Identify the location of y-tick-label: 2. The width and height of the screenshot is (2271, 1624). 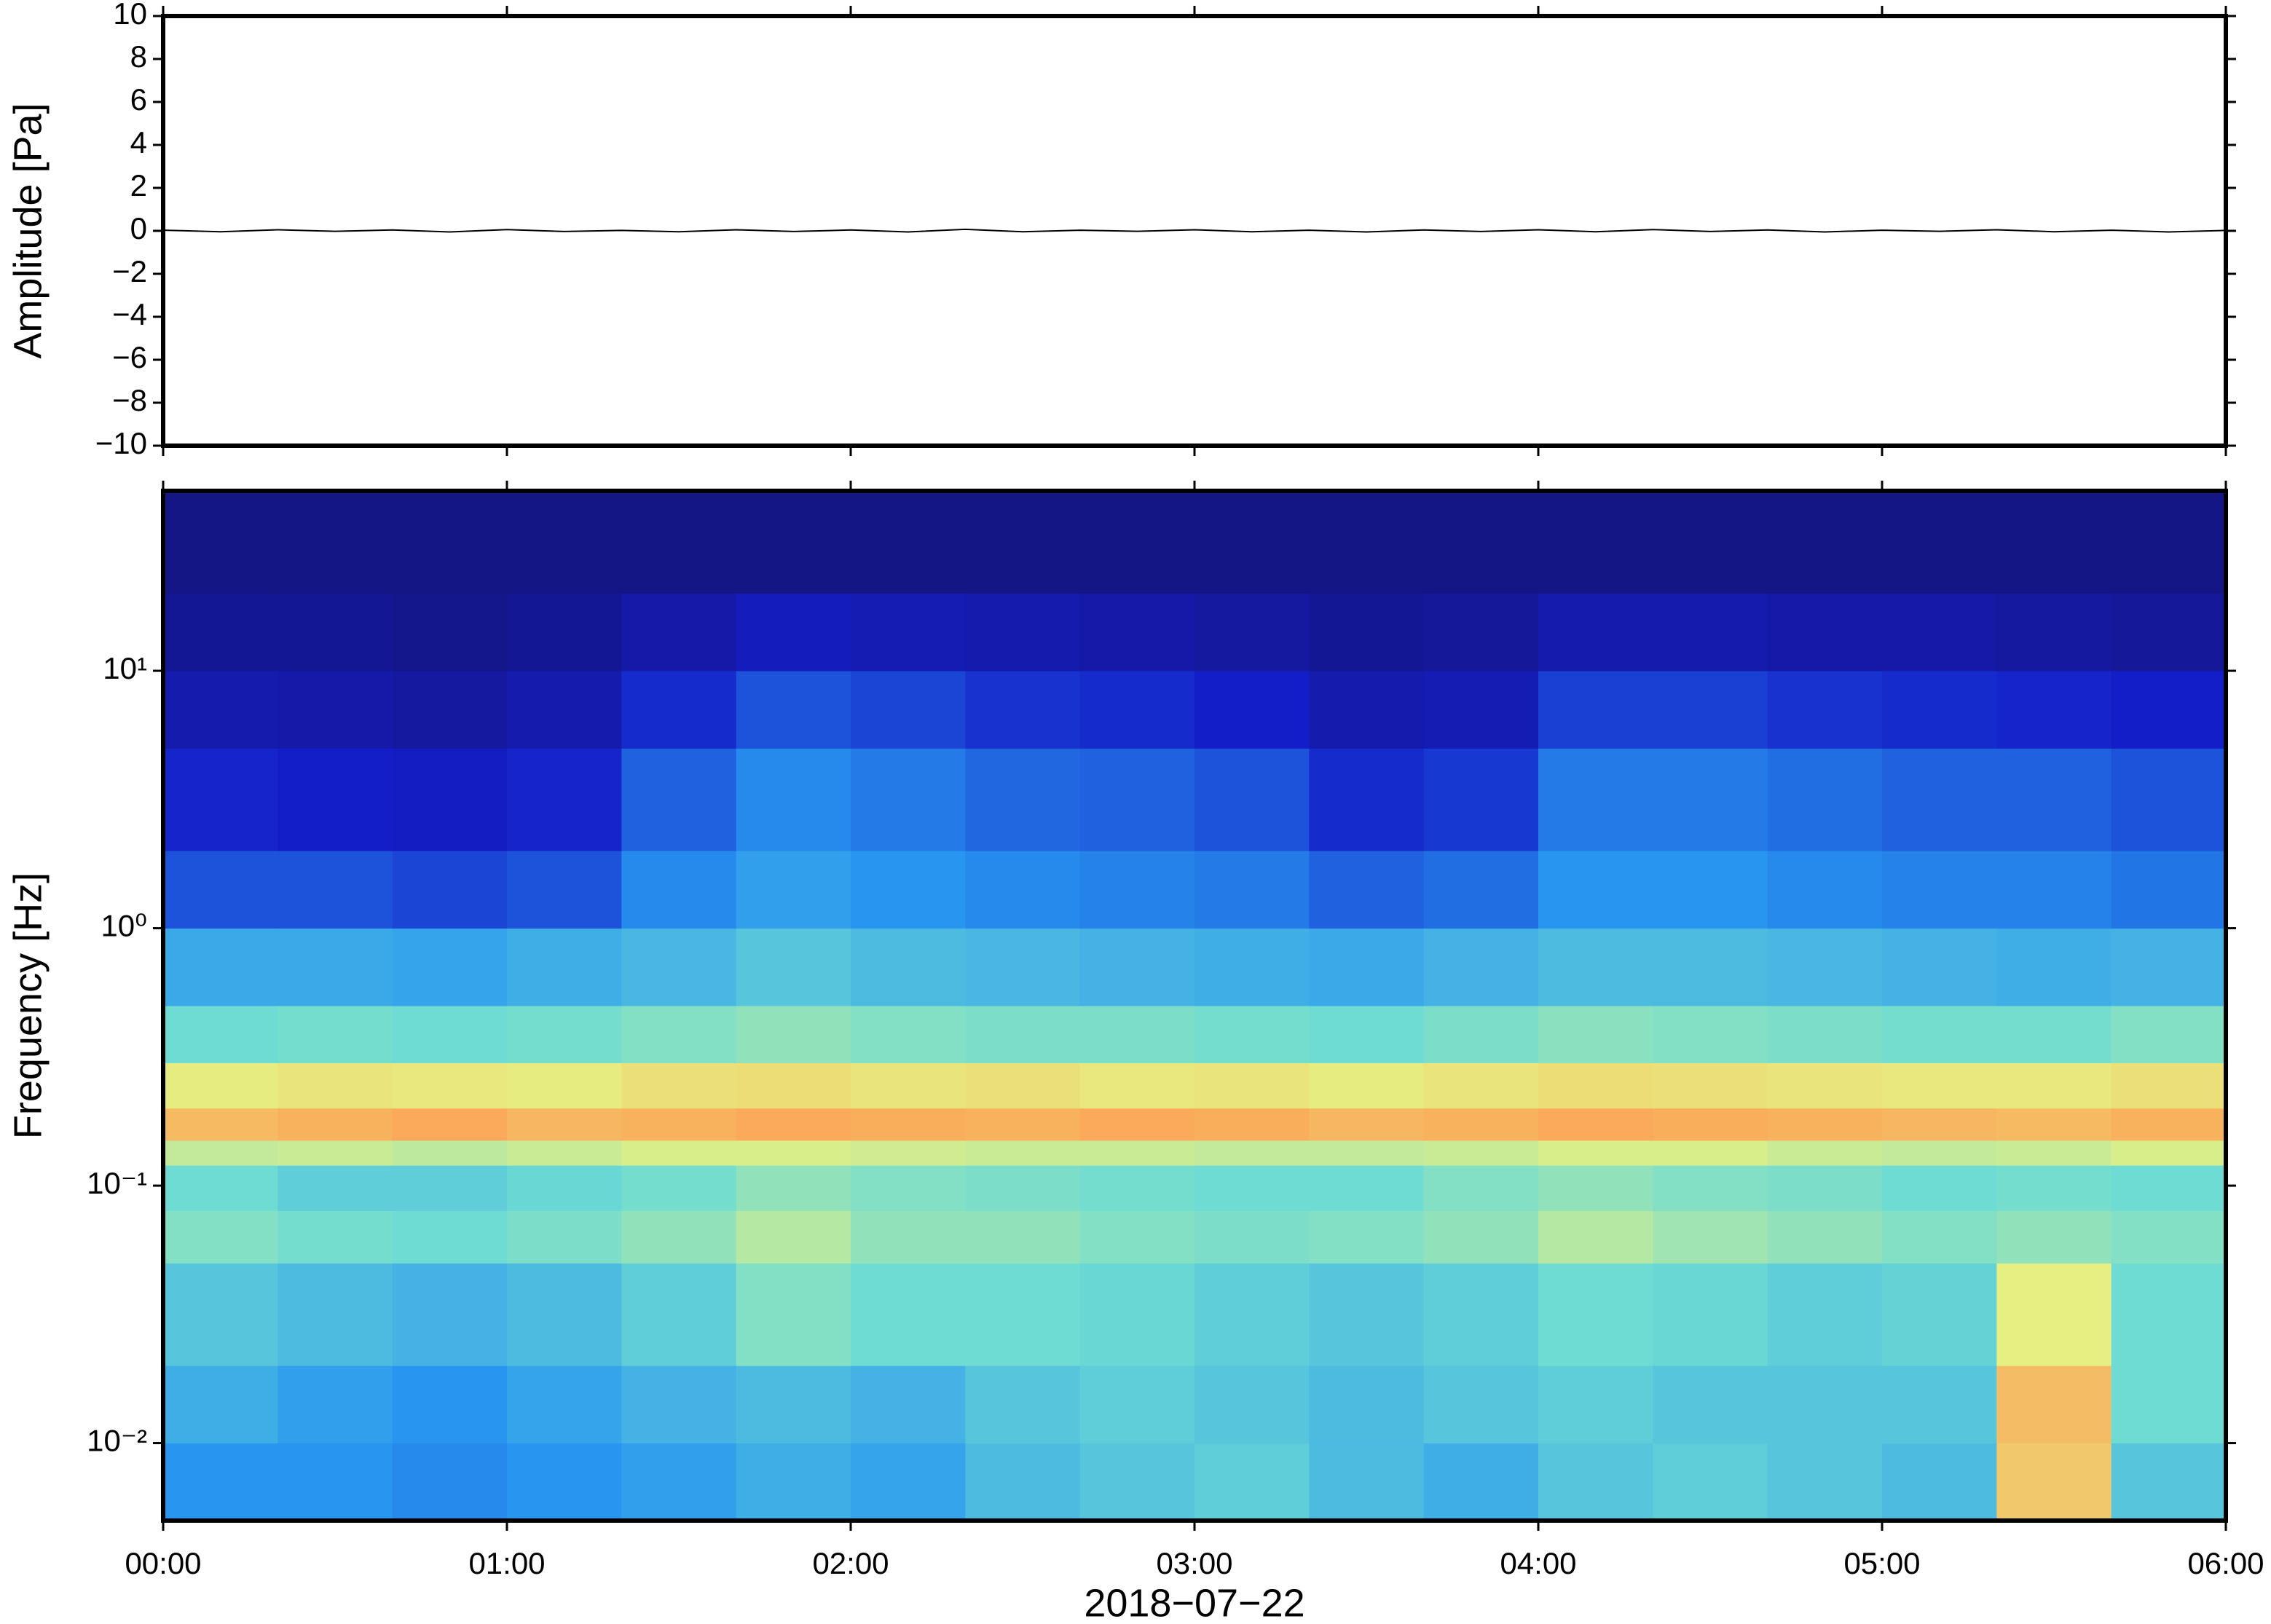
(138, 185).